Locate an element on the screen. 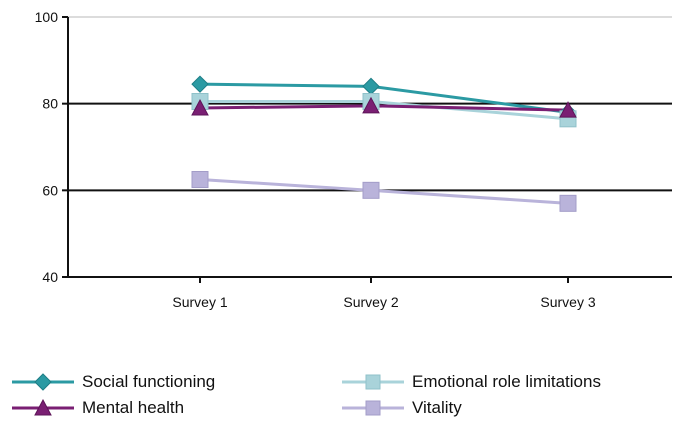 This screenshot has height=425, width=683. y-tick-label: 60 is located at coordinates (50, 190).